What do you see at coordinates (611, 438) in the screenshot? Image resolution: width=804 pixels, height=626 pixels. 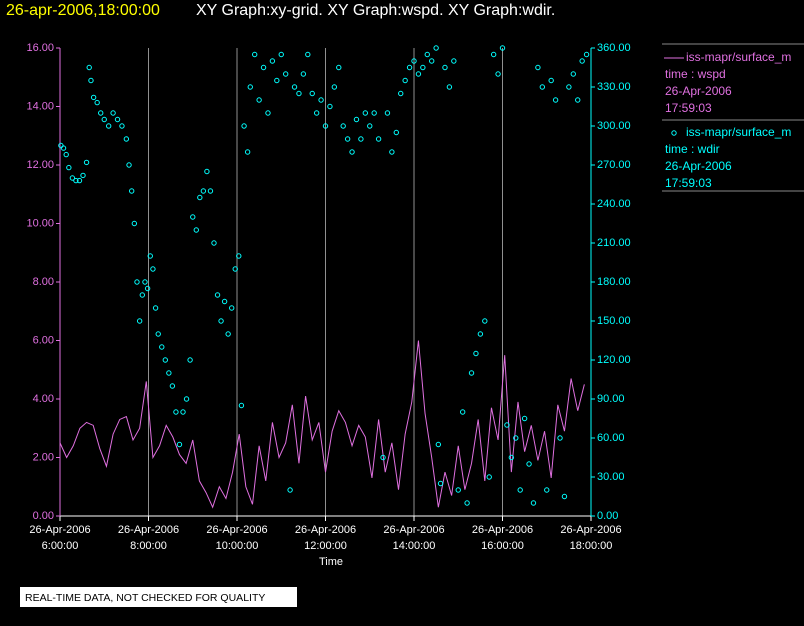 I see `y2-tick-label: 60.00` at bounding box center [611, 438].